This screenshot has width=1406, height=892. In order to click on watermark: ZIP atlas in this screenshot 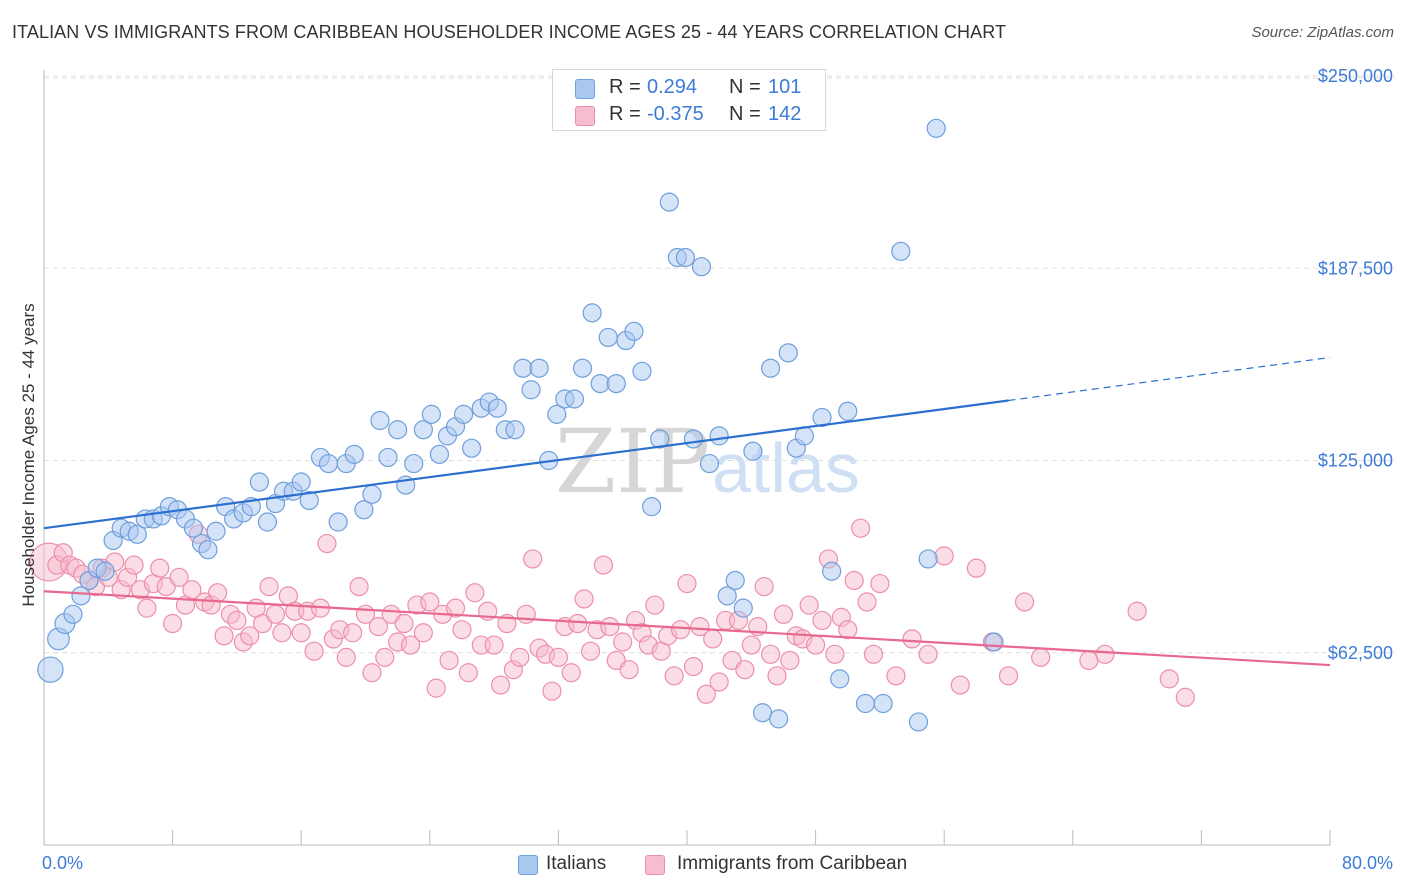, I will do `click(707, 461)`.